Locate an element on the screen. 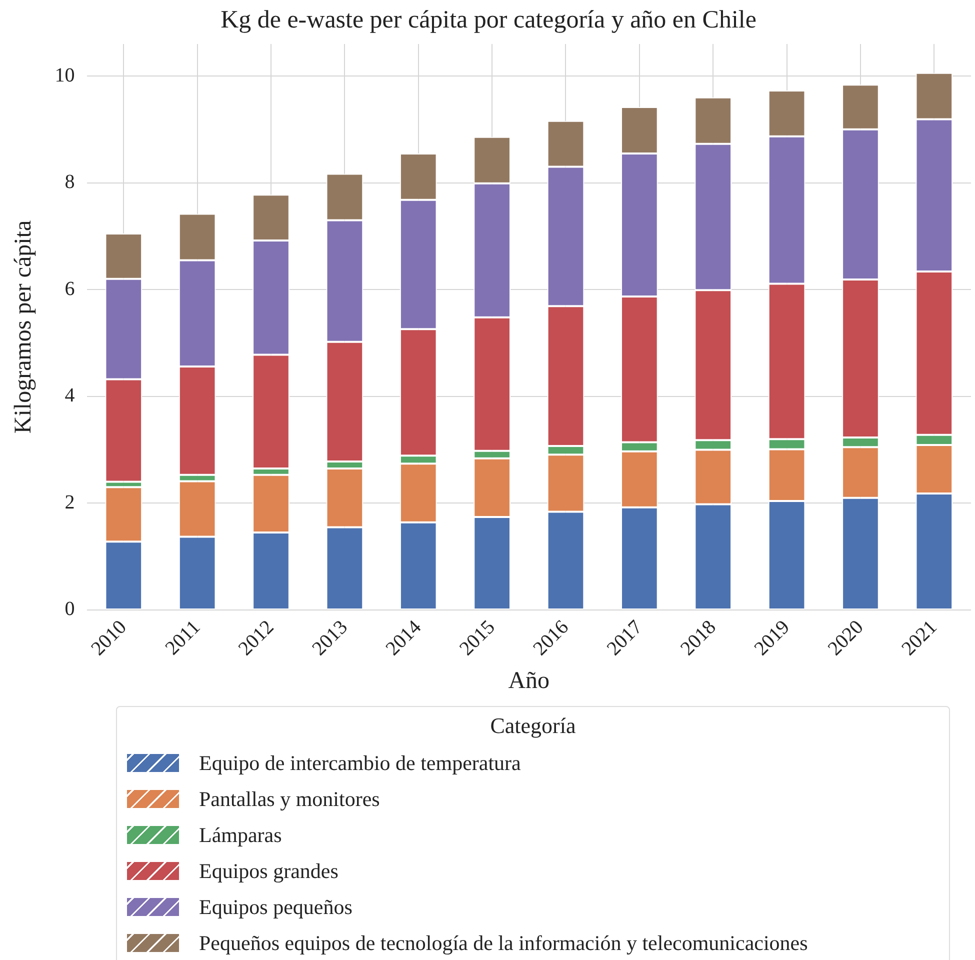 The width and height of the screenshot is (975, 960). y-tick-label: 4 is located at coordinates (69, 395).